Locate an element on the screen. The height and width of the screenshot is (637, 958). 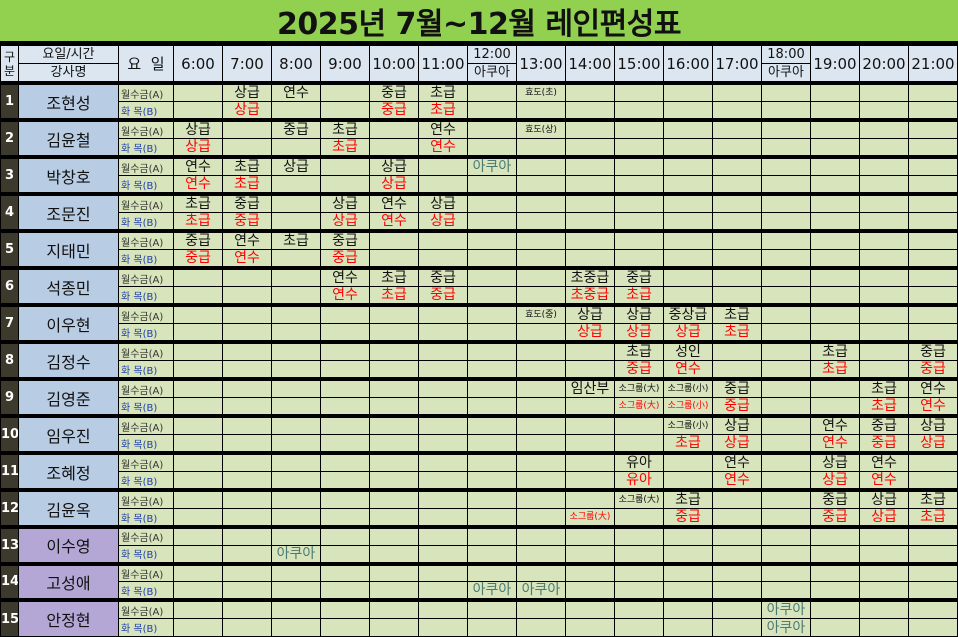
schedule-cell: 소그룹(小) is located at coordinates (688, 407).